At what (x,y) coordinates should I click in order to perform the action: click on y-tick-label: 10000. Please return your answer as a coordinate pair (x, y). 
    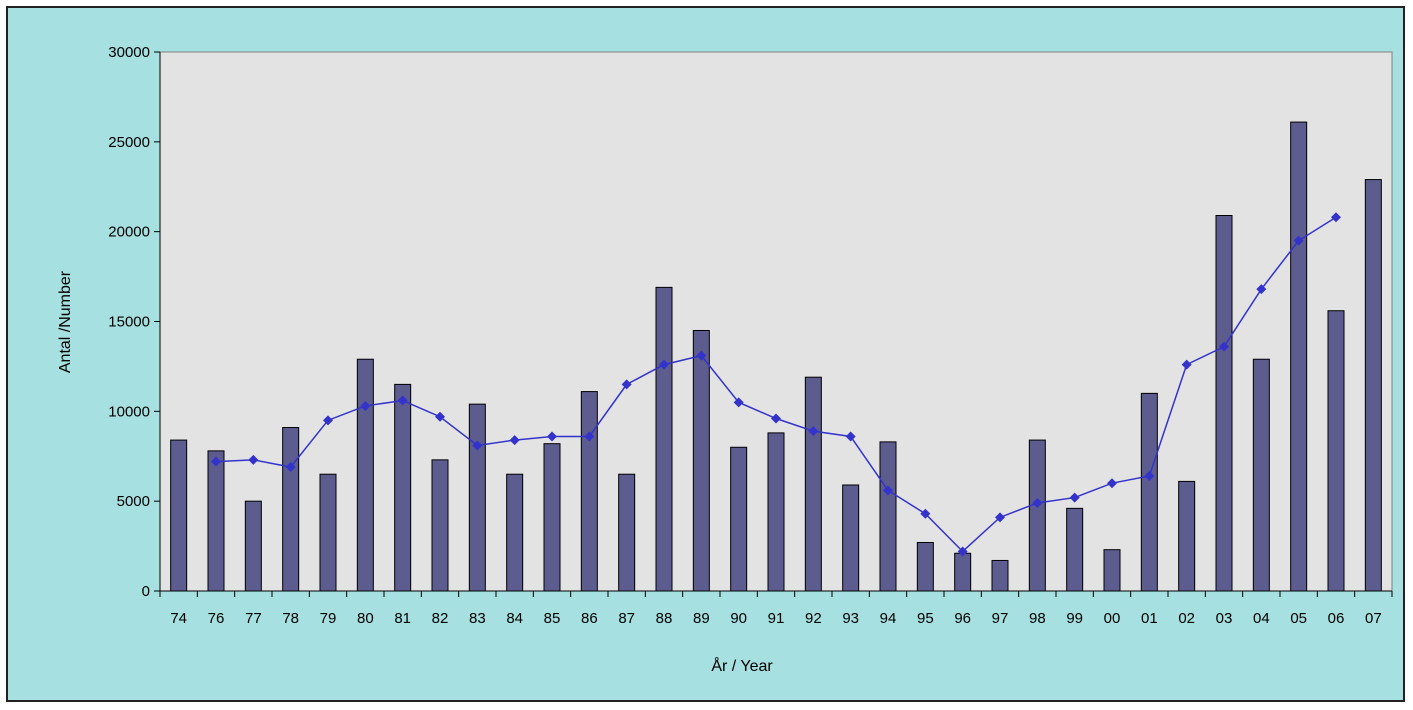
    Looking at the image, I should click on (129, 411).